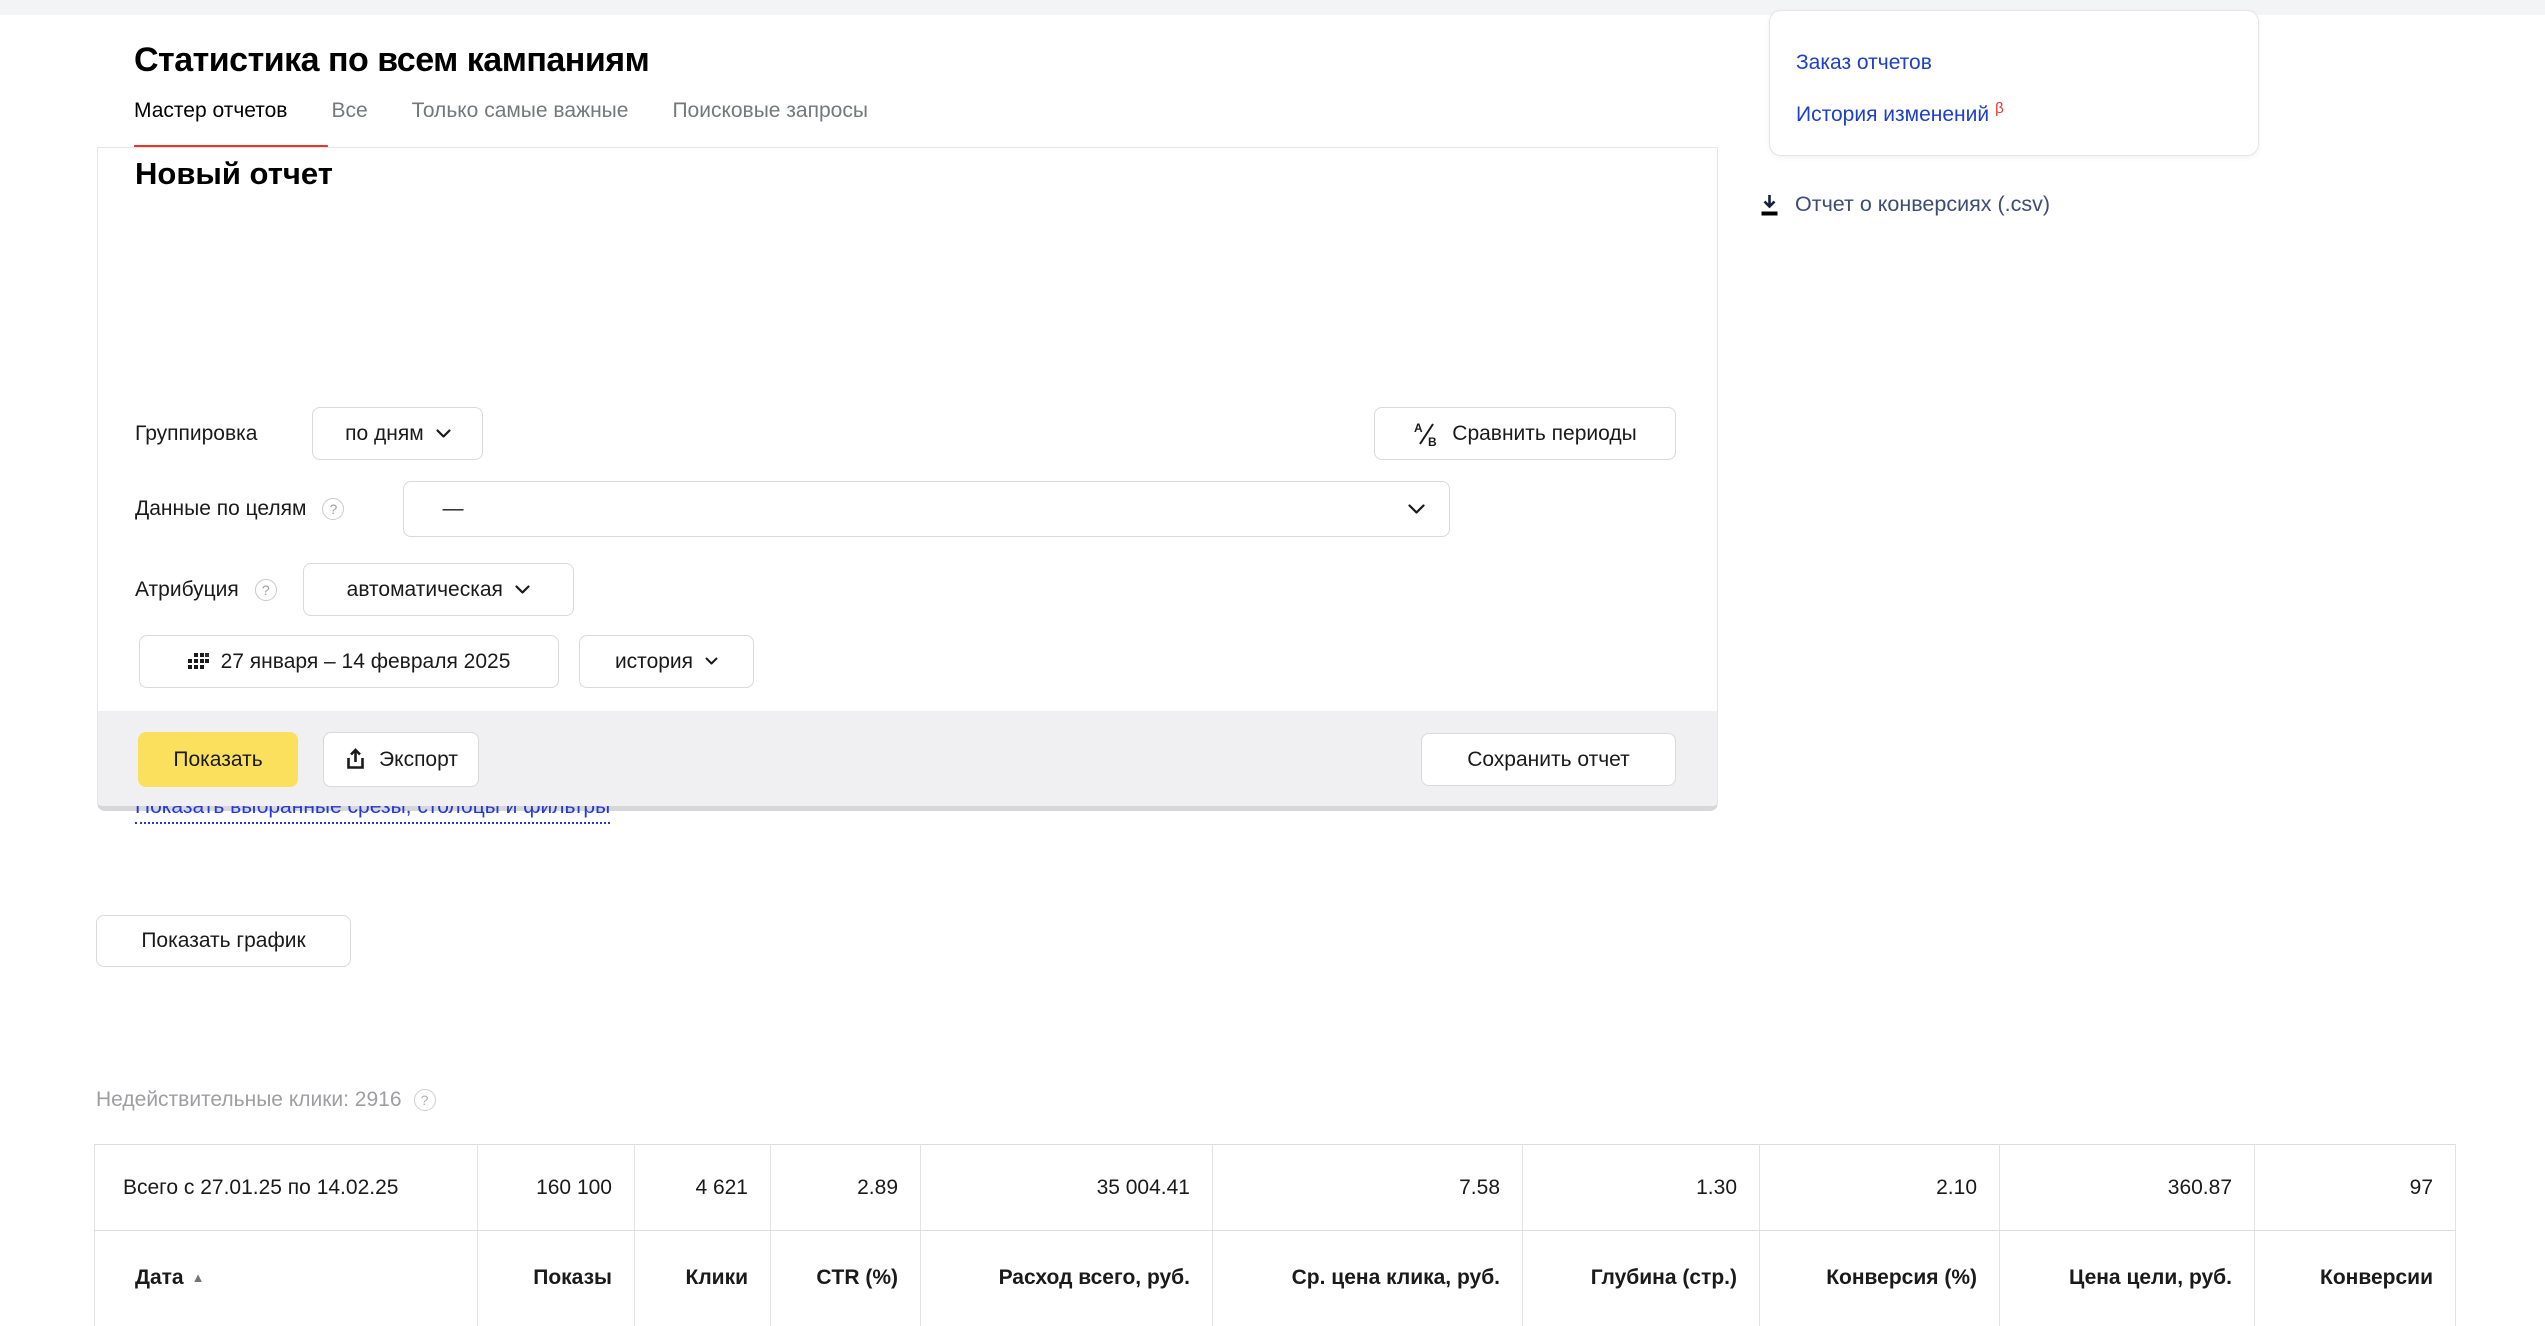  Describe the element at coordinates (1879, 1187) in the screenshot. I see `totals-conversion-rate: 2.10` at that location.